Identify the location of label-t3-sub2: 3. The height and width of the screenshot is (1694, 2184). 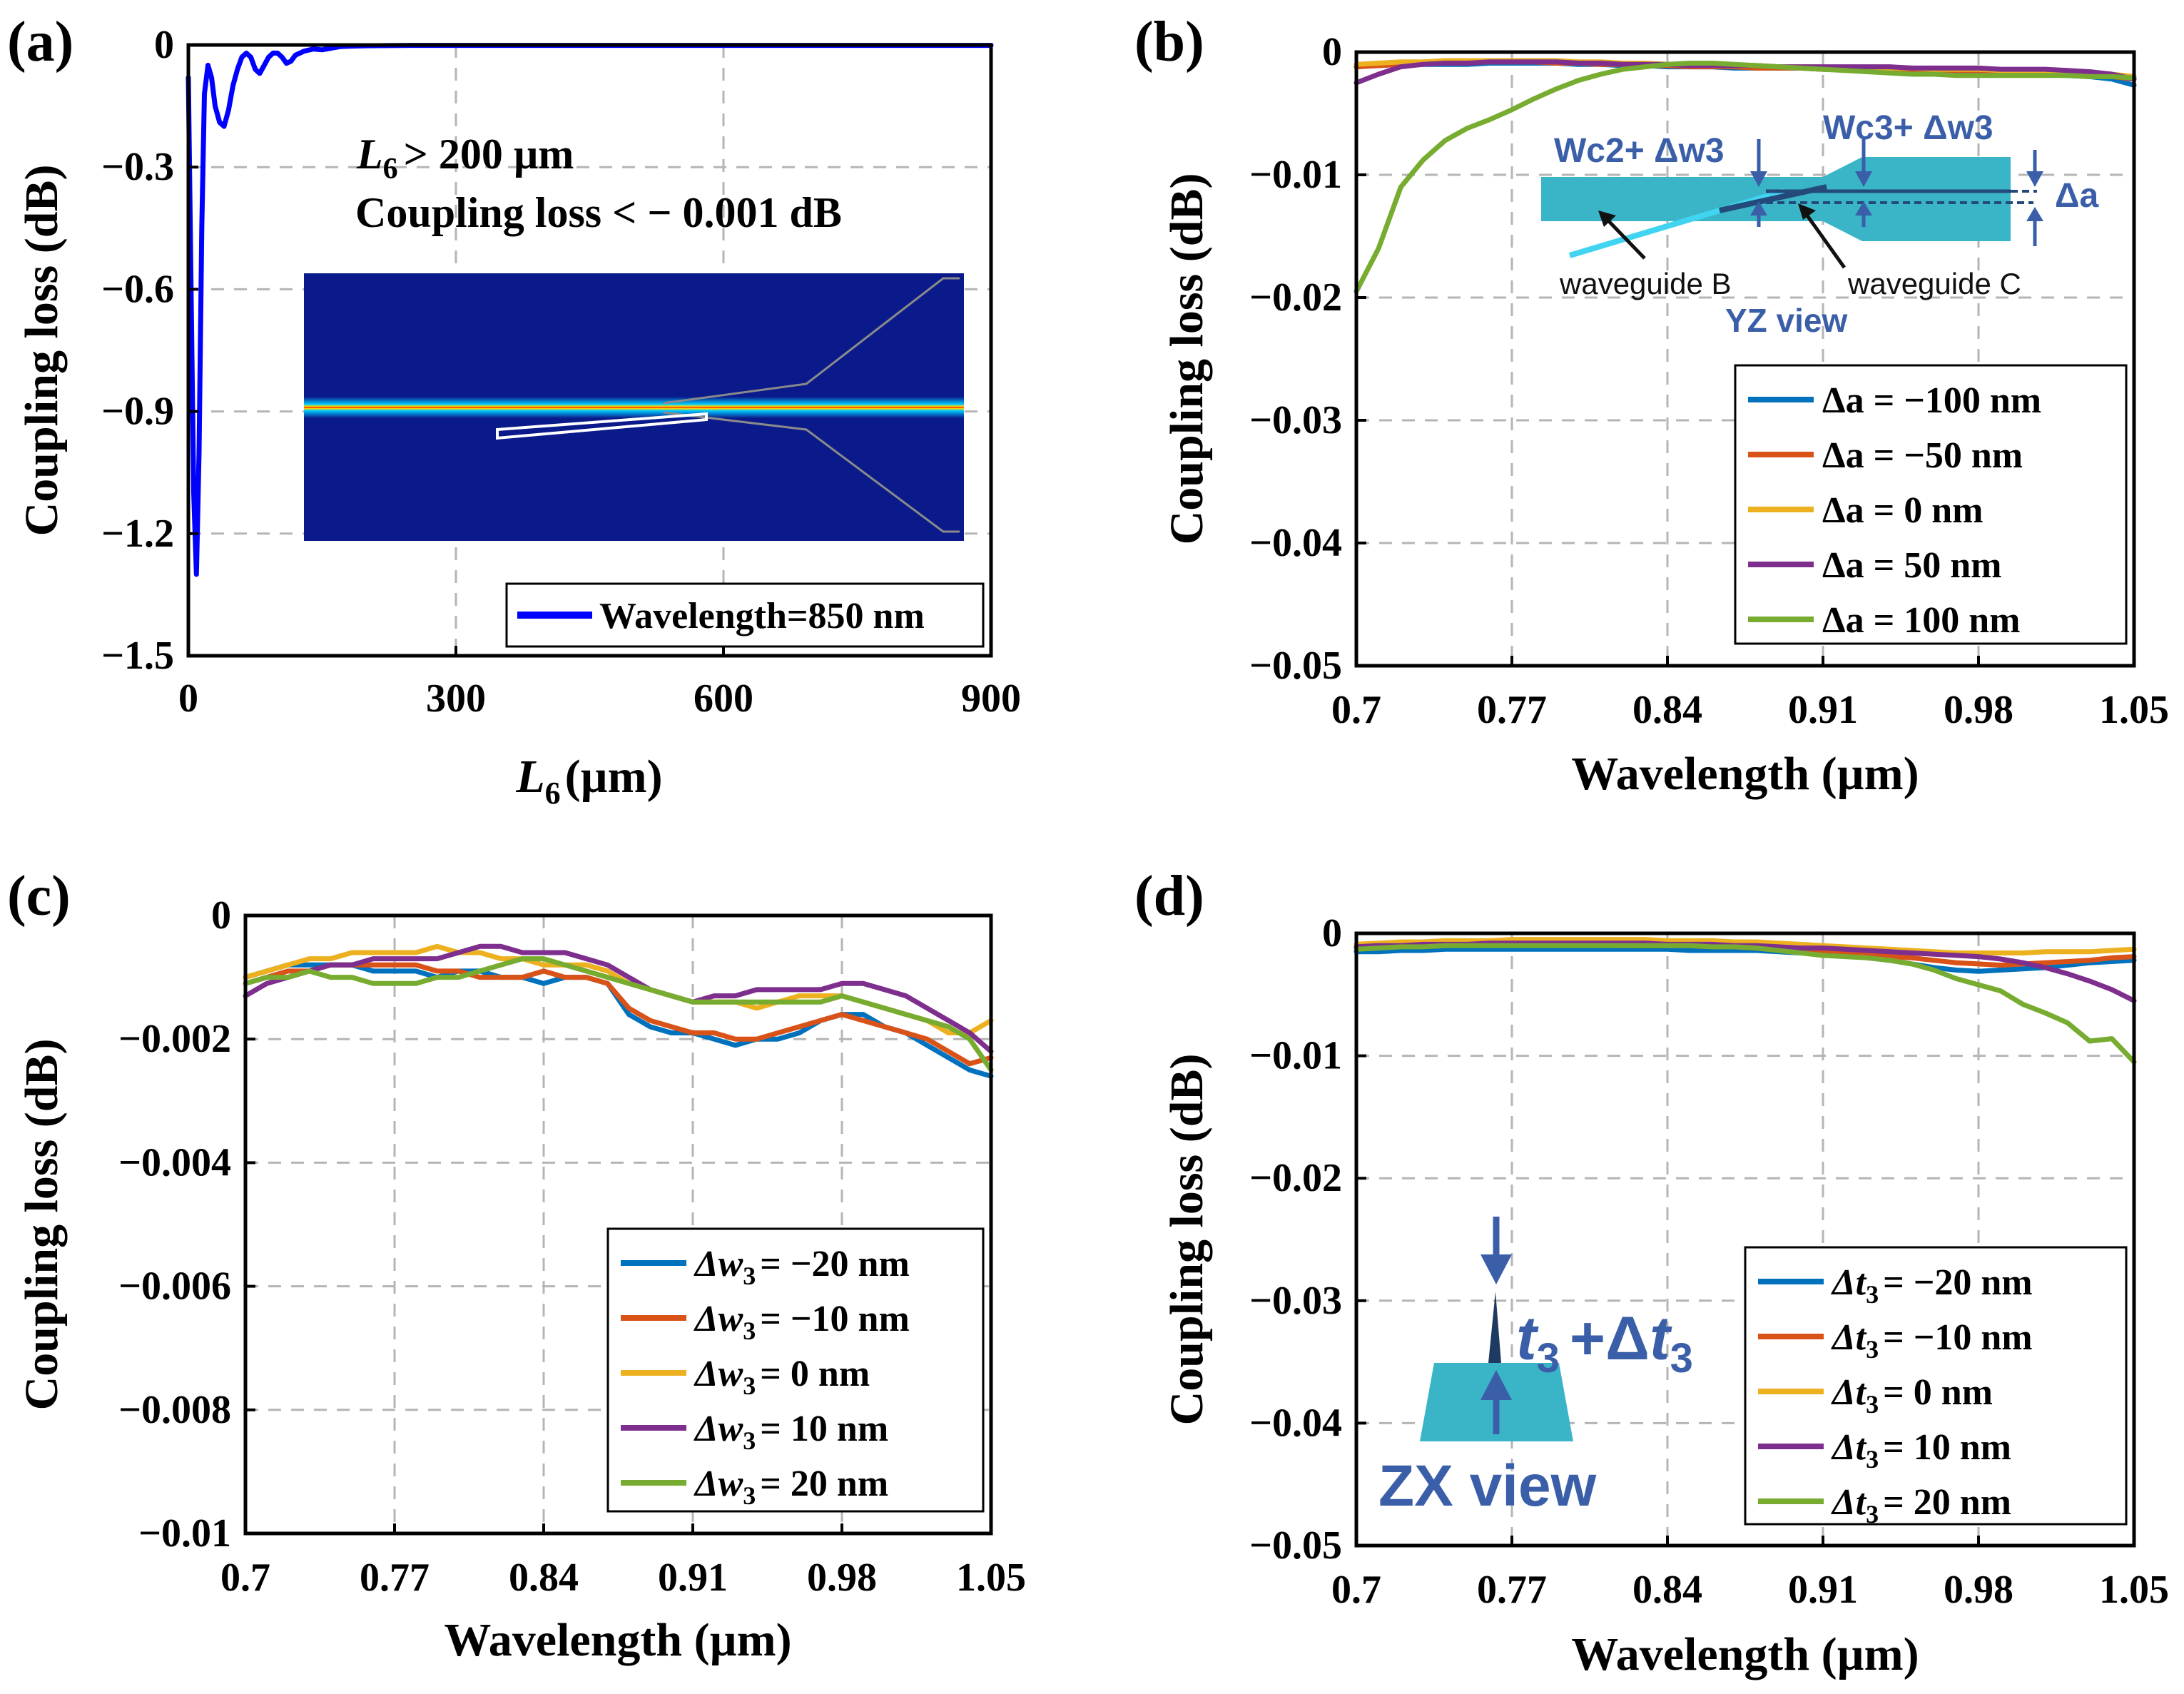
(1681, 1358).